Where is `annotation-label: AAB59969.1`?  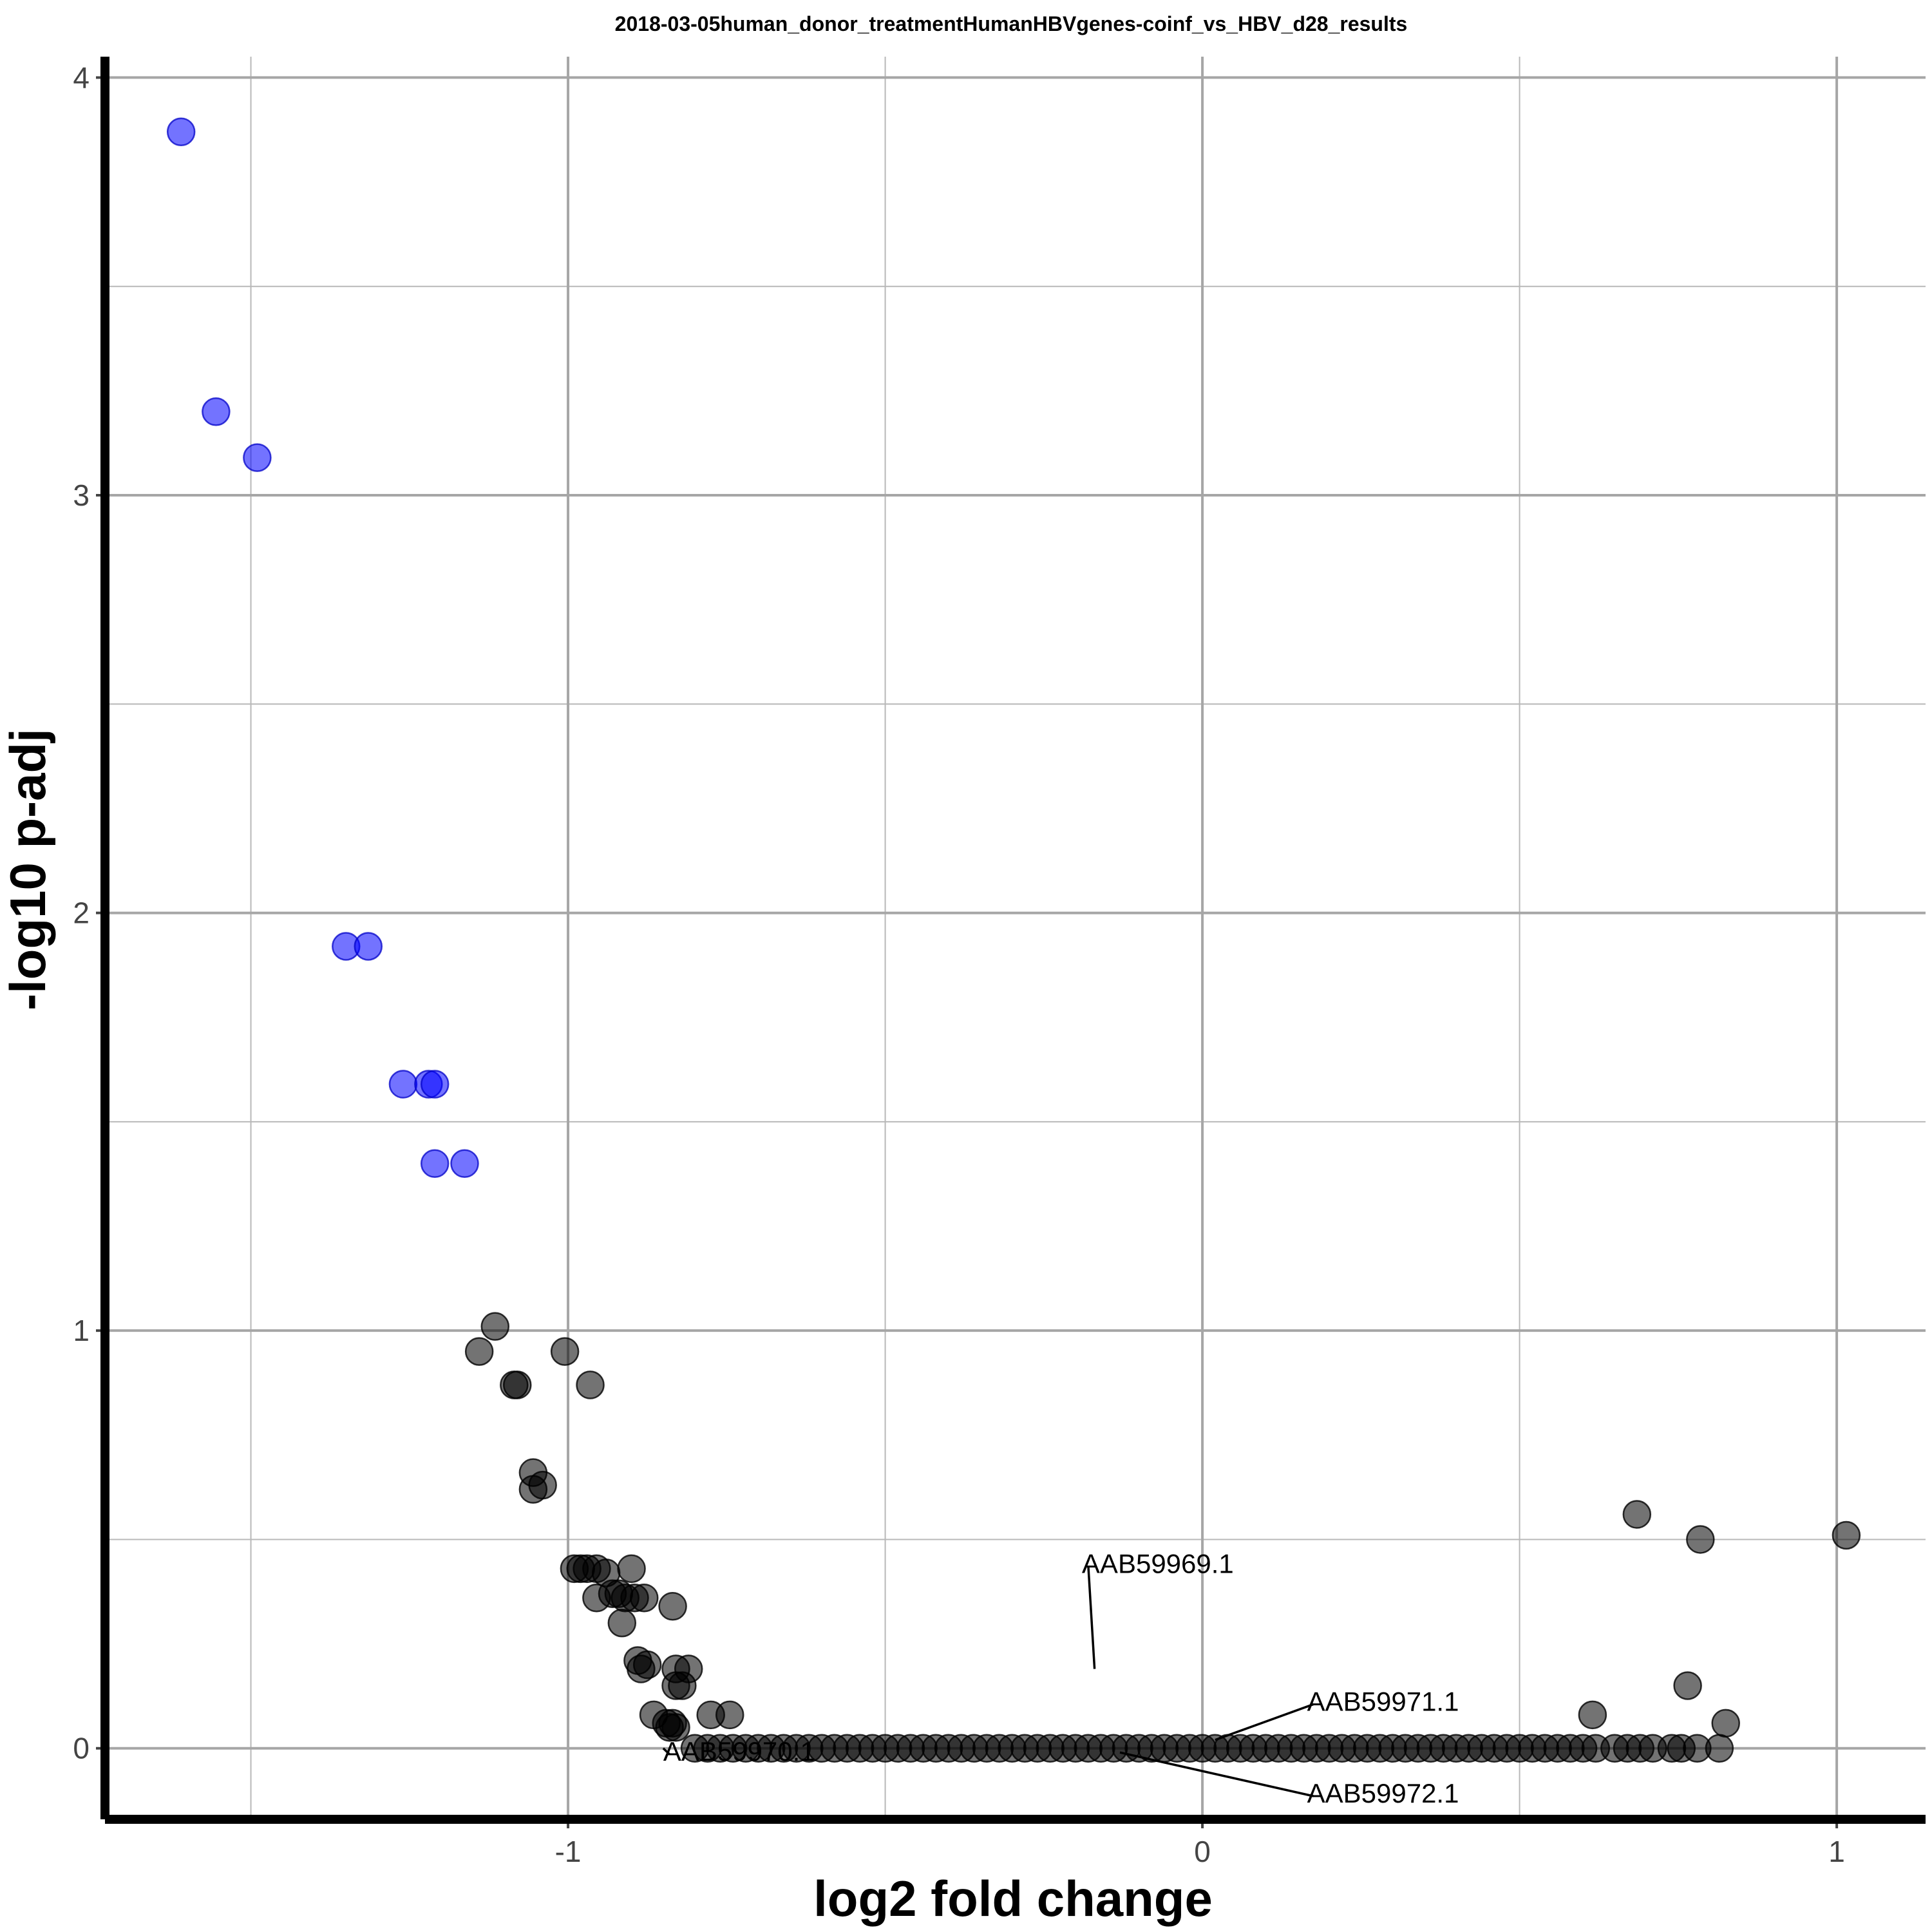 annotation-label: AAB59969.1 is located at coordinates (1158, 1563).